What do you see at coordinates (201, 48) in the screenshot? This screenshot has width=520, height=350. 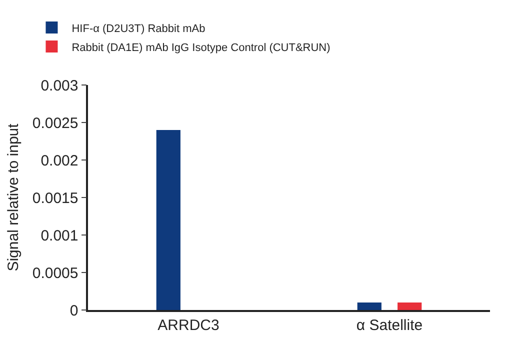 I see `legend-label: Rabbit (DA1E) mAb IgG Isotype Control (CUT&RUN)` at bounding box center [201, 48].